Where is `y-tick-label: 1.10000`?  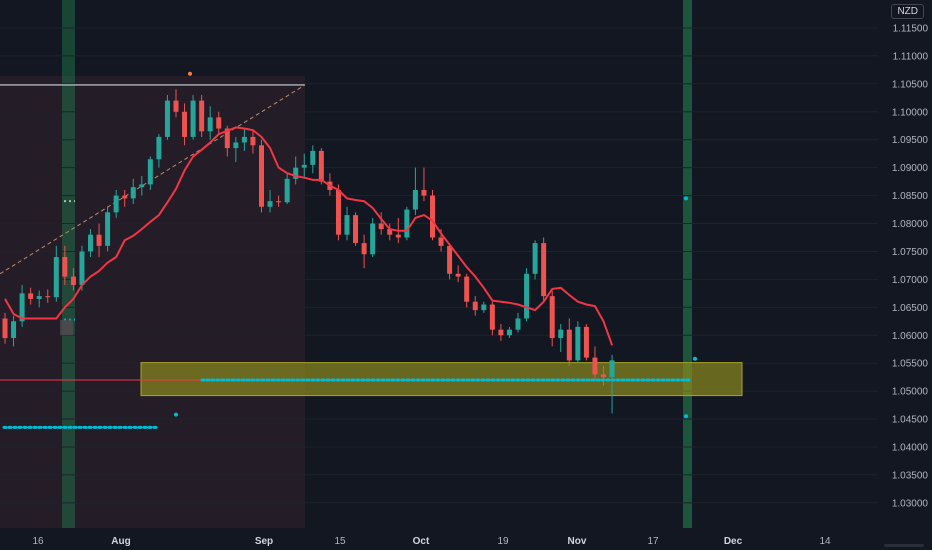 y-tick-label: 1.10000 is located at coordinates (910, 112).